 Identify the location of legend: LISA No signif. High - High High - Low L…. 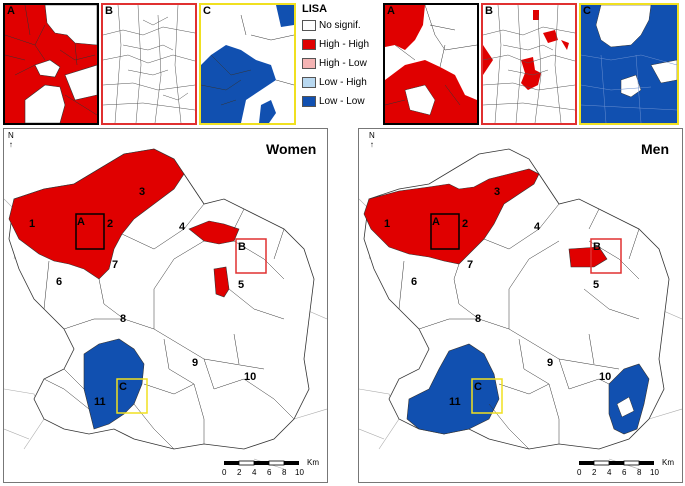
(340, 63).